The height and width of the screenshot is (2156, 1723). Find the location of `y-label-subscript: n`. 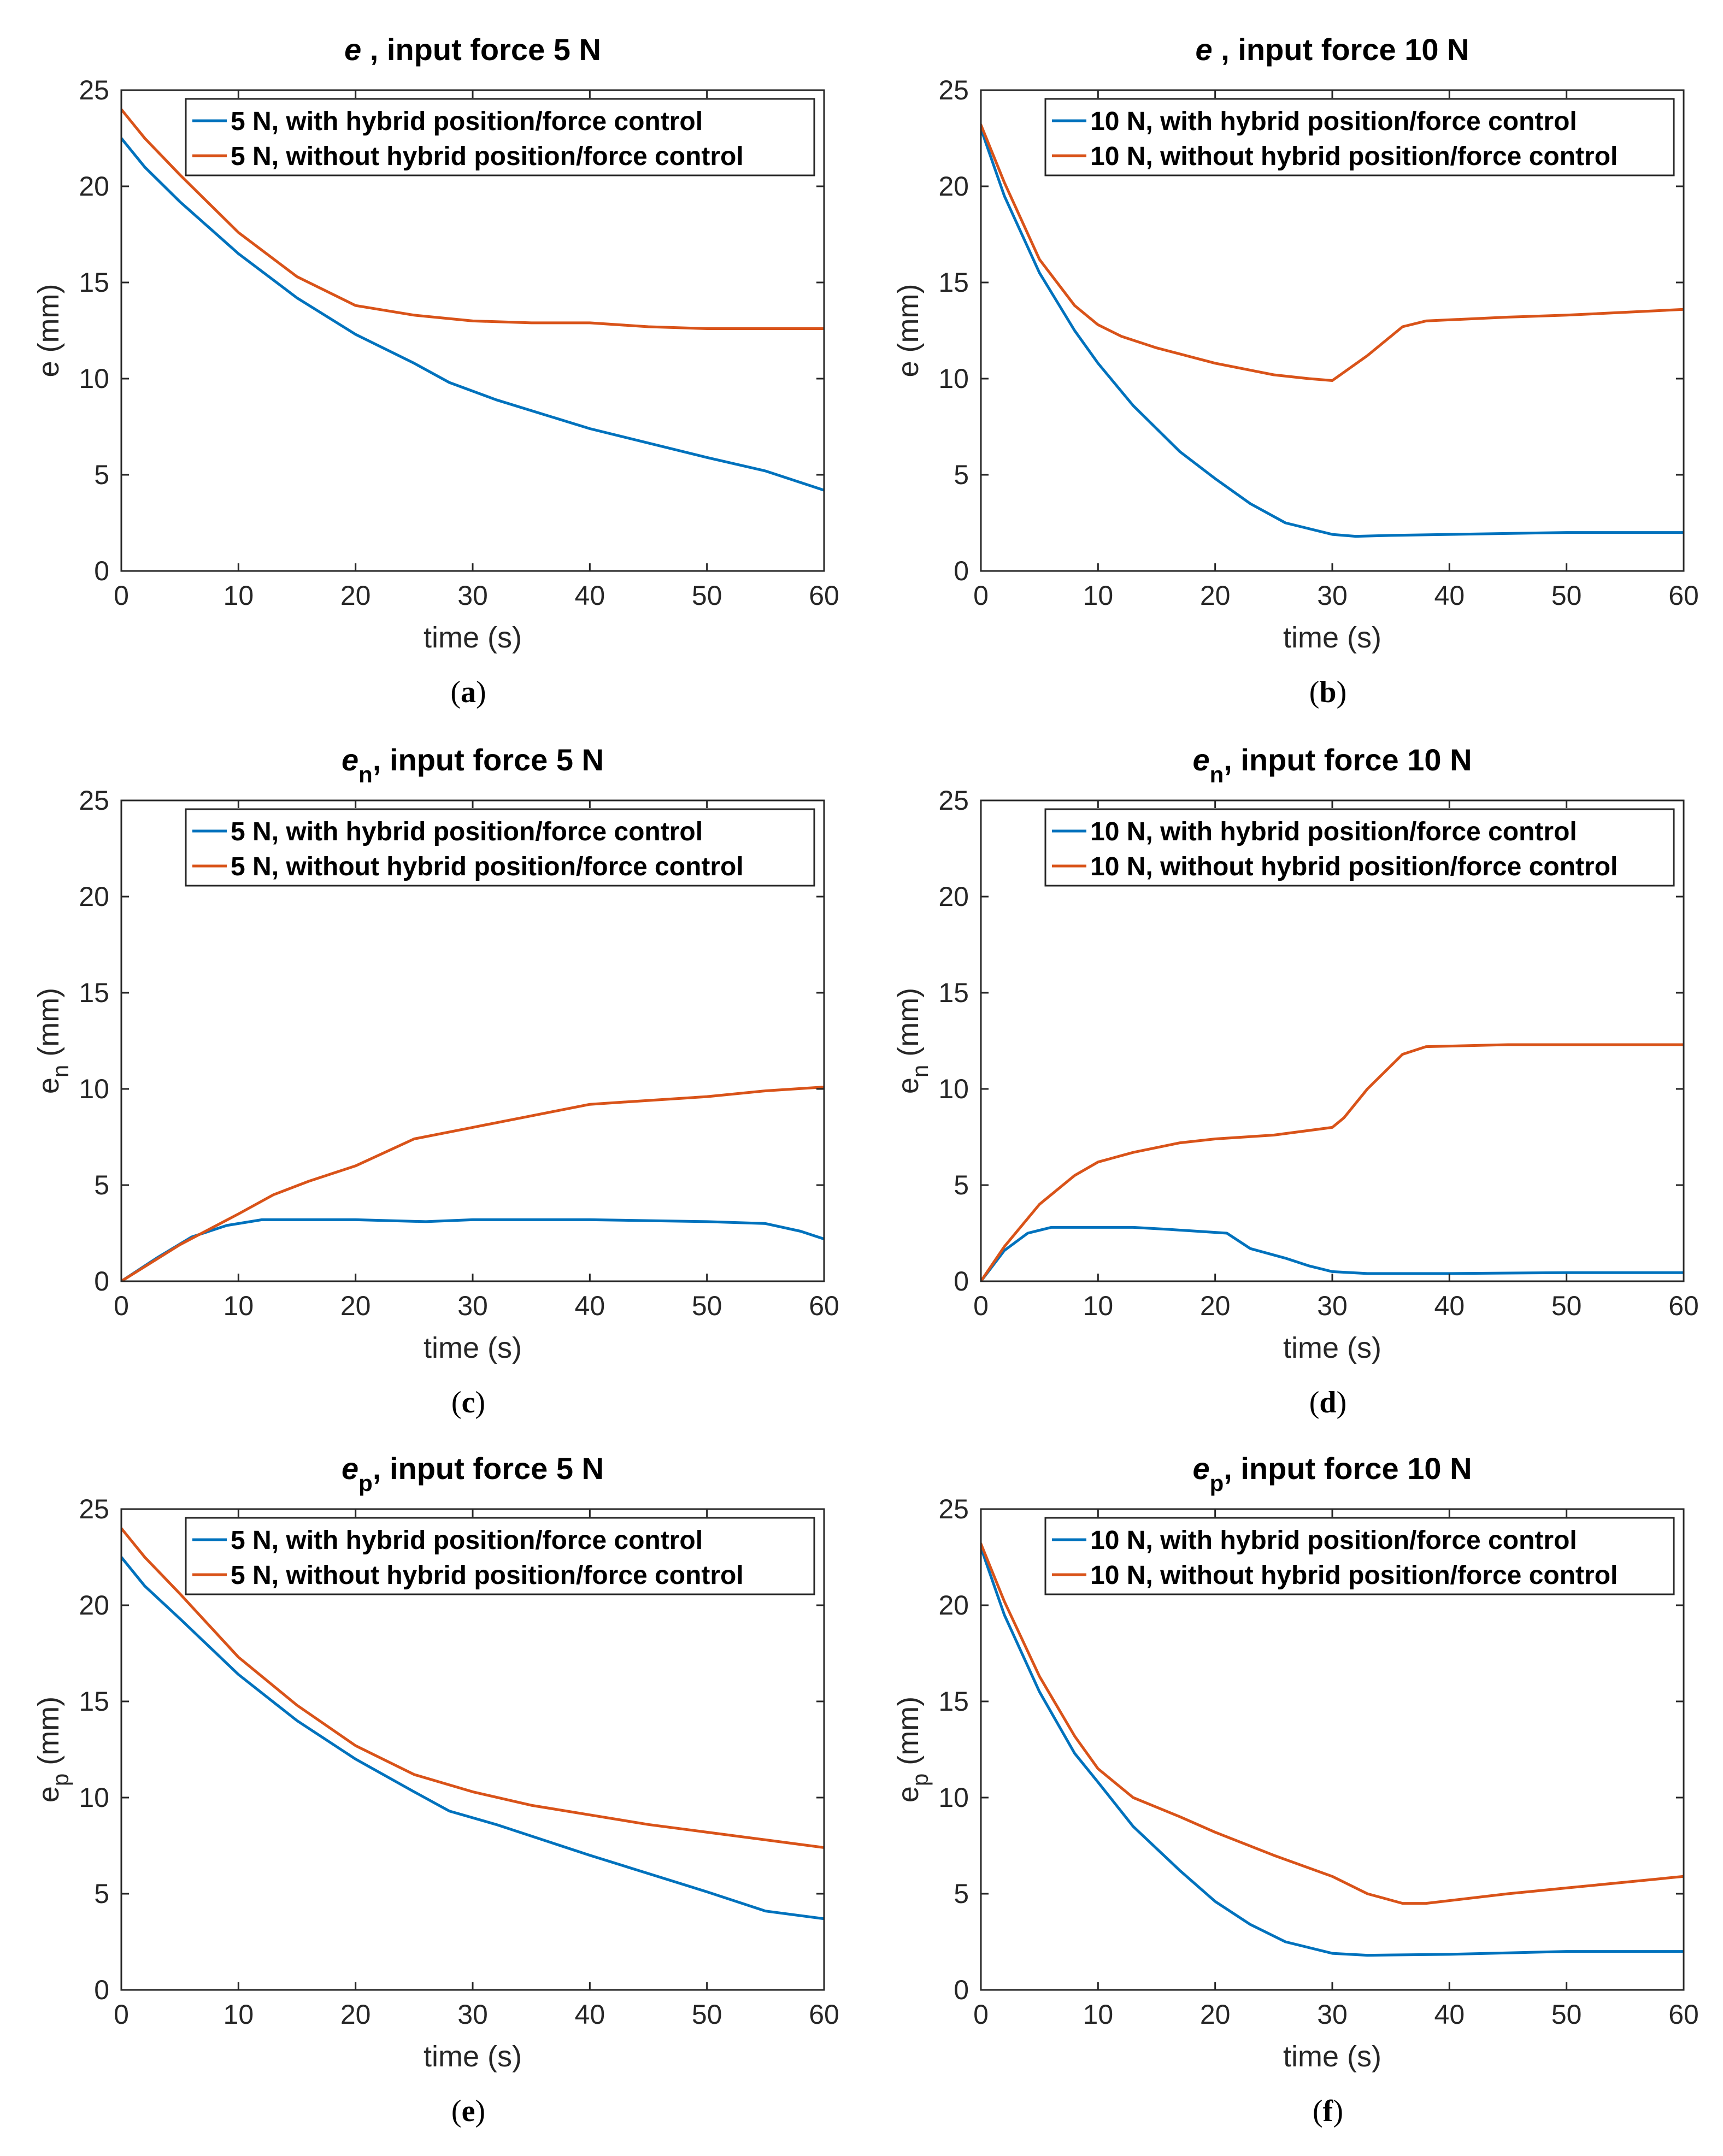

y-label-subscript: n is located at coordinates (60, 1071).